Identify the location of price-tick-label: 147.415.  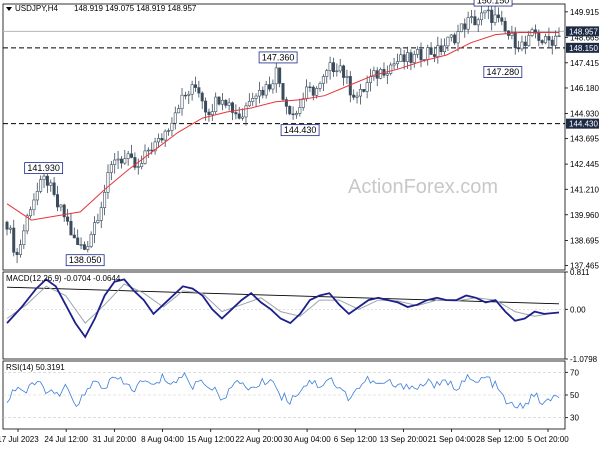
(584, 63).